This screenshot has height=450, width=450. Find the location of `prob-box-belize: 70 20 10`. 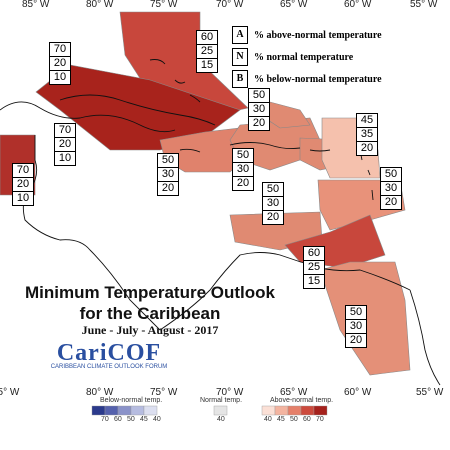

prob-box-belize: 70 20 10 is located at coordinates (23, 184).